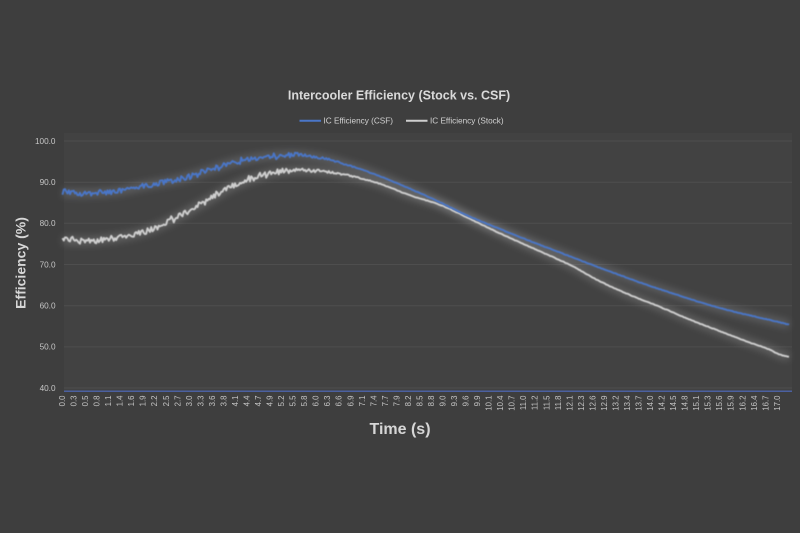 This screenshot has width=800, height=533. Describe the element at coordinates (777, 403) in the screenshot. I see `svg-text: 17.0` at that location.